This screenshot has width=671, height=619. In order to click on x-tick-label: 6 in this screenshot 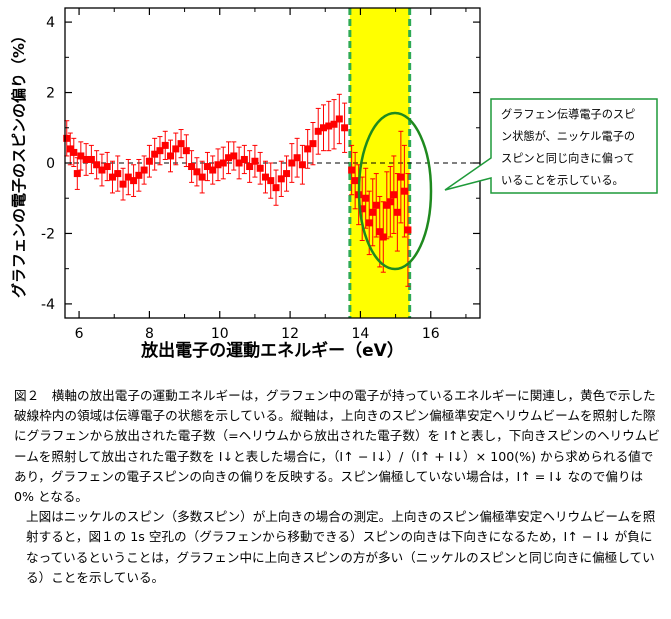, I will do `click(79, 334)`.